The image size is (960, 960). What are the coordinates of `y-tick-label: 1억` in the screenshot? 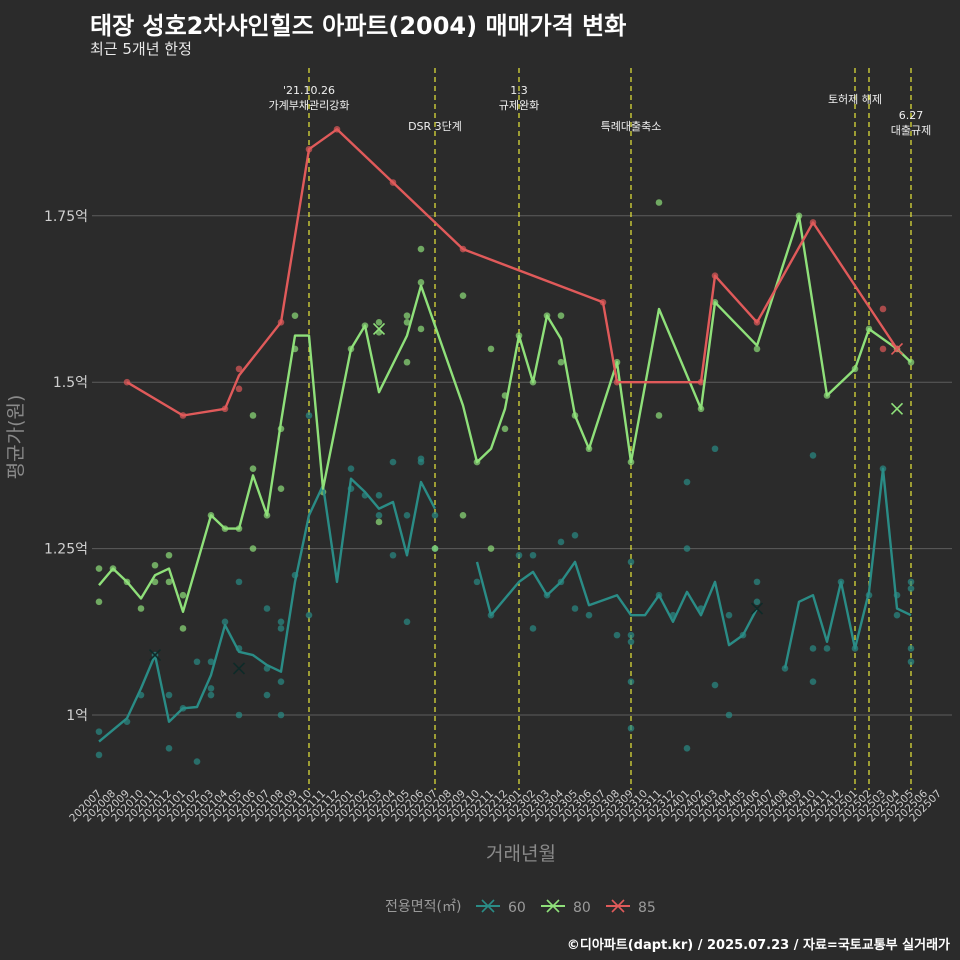 It's located at (77, 716).